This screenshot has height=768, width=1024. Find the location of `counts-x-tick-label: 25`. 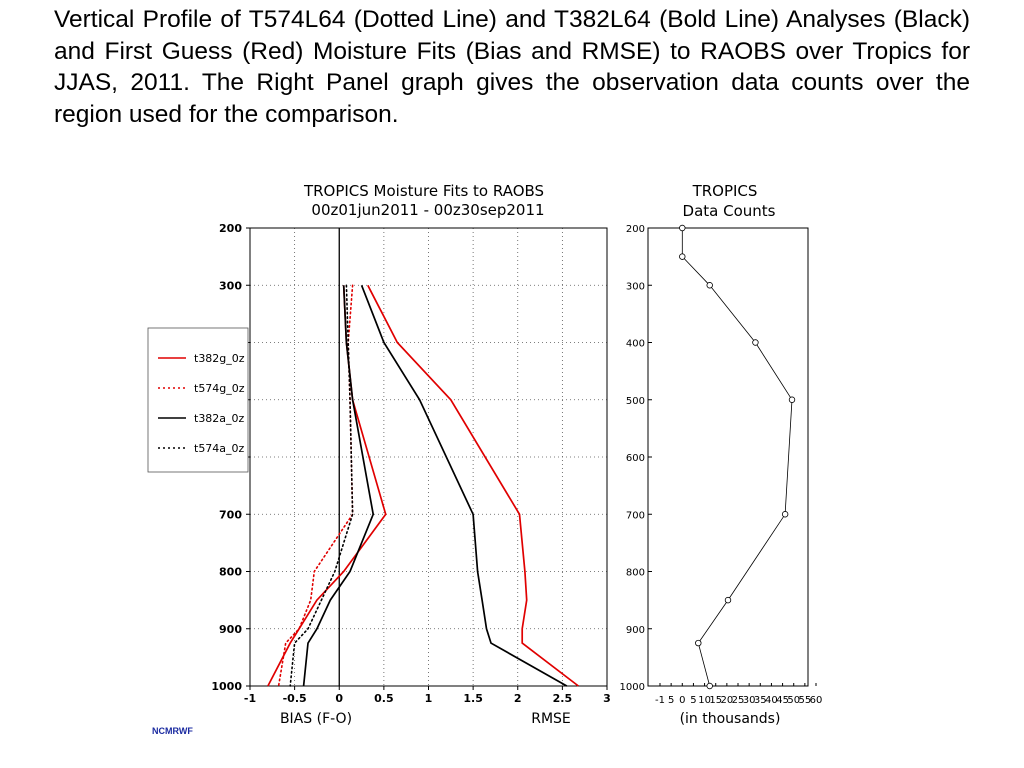

counts-x-tick-label: 25 is located at coordinates (738, 700).